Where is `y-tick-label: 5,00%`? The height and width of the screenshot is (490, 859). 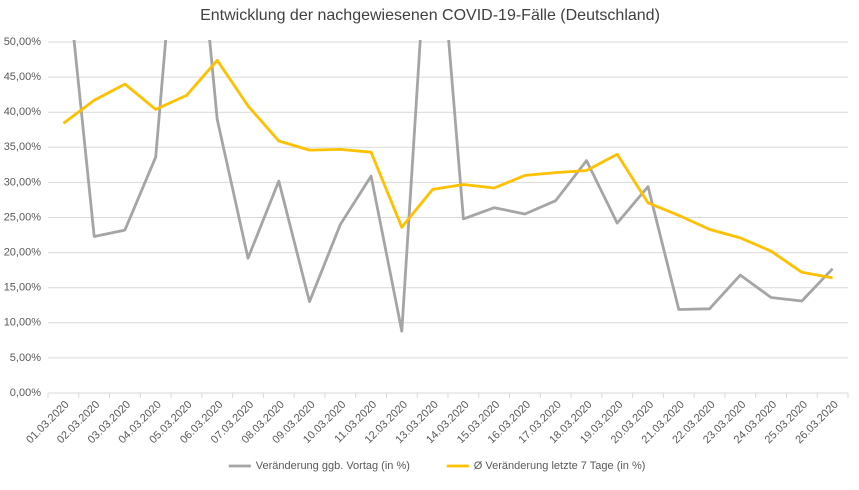 y-tick-label: 5,00% is located at coordinates (25, 358).